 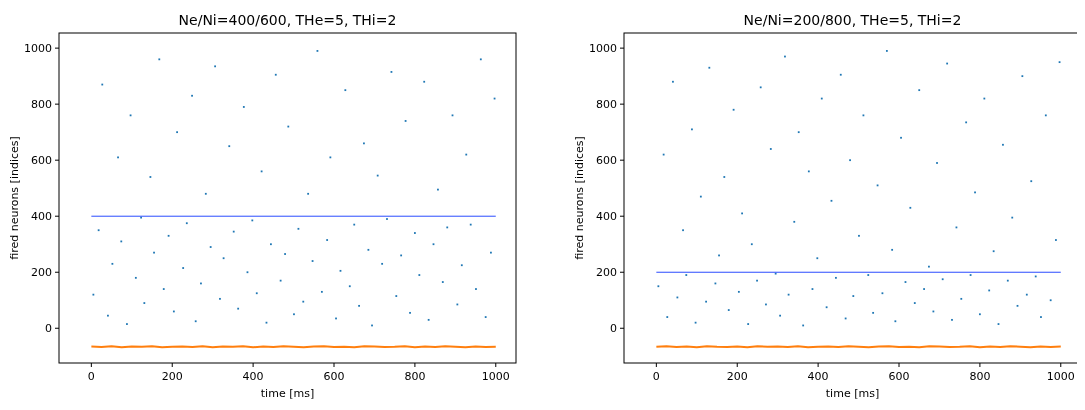 I want to click on chart-title: Ne/Ni=200/800, THe=5, THi=2, so click(x=852, y=20).